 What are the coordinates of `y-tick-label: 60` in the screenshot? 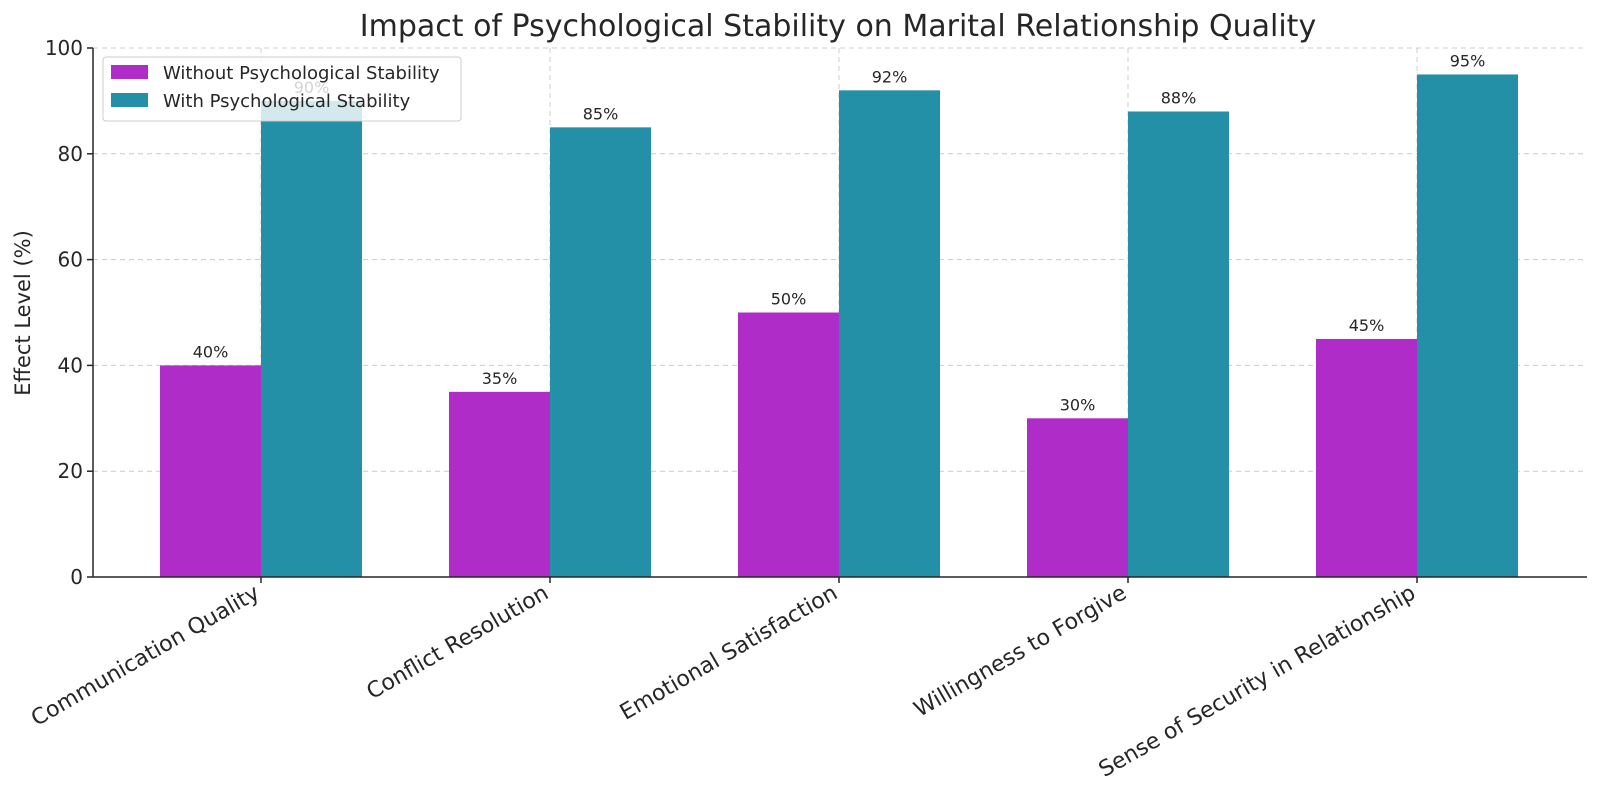 It's located at (70, 260).